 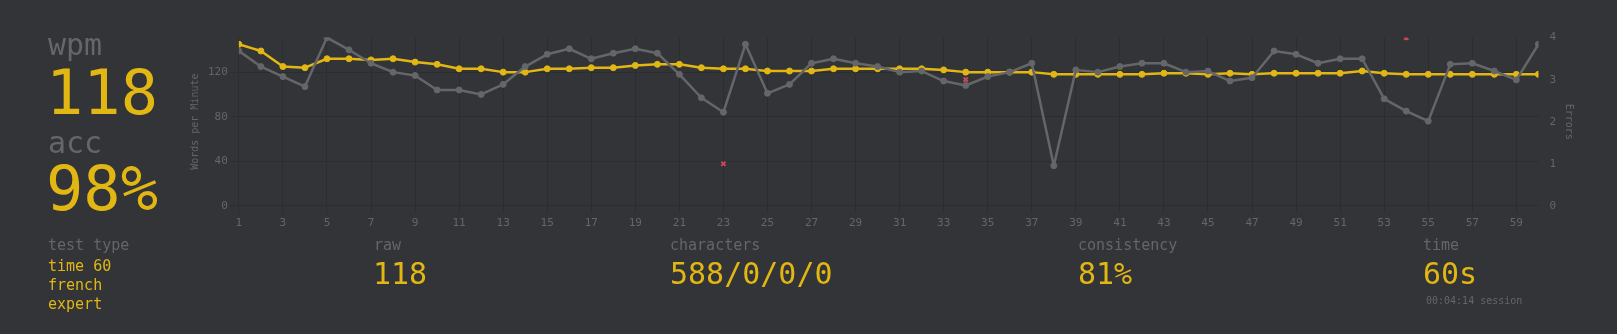 I want to click on text: french, so click(x=75, y=285).